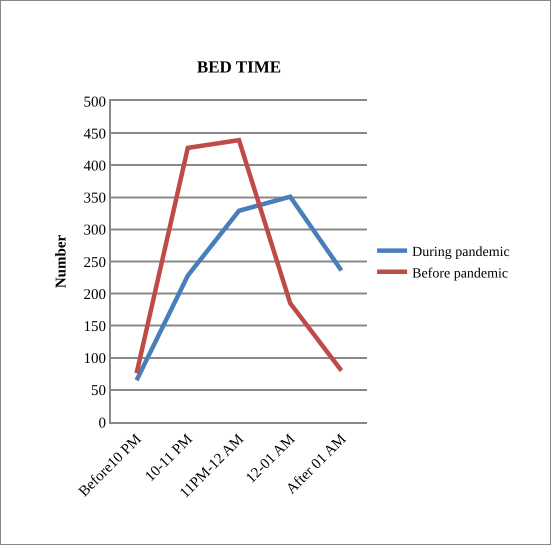 This screenshot has height=545, width=551. I want to click on y-tick-label: 250, so click(95, 262).